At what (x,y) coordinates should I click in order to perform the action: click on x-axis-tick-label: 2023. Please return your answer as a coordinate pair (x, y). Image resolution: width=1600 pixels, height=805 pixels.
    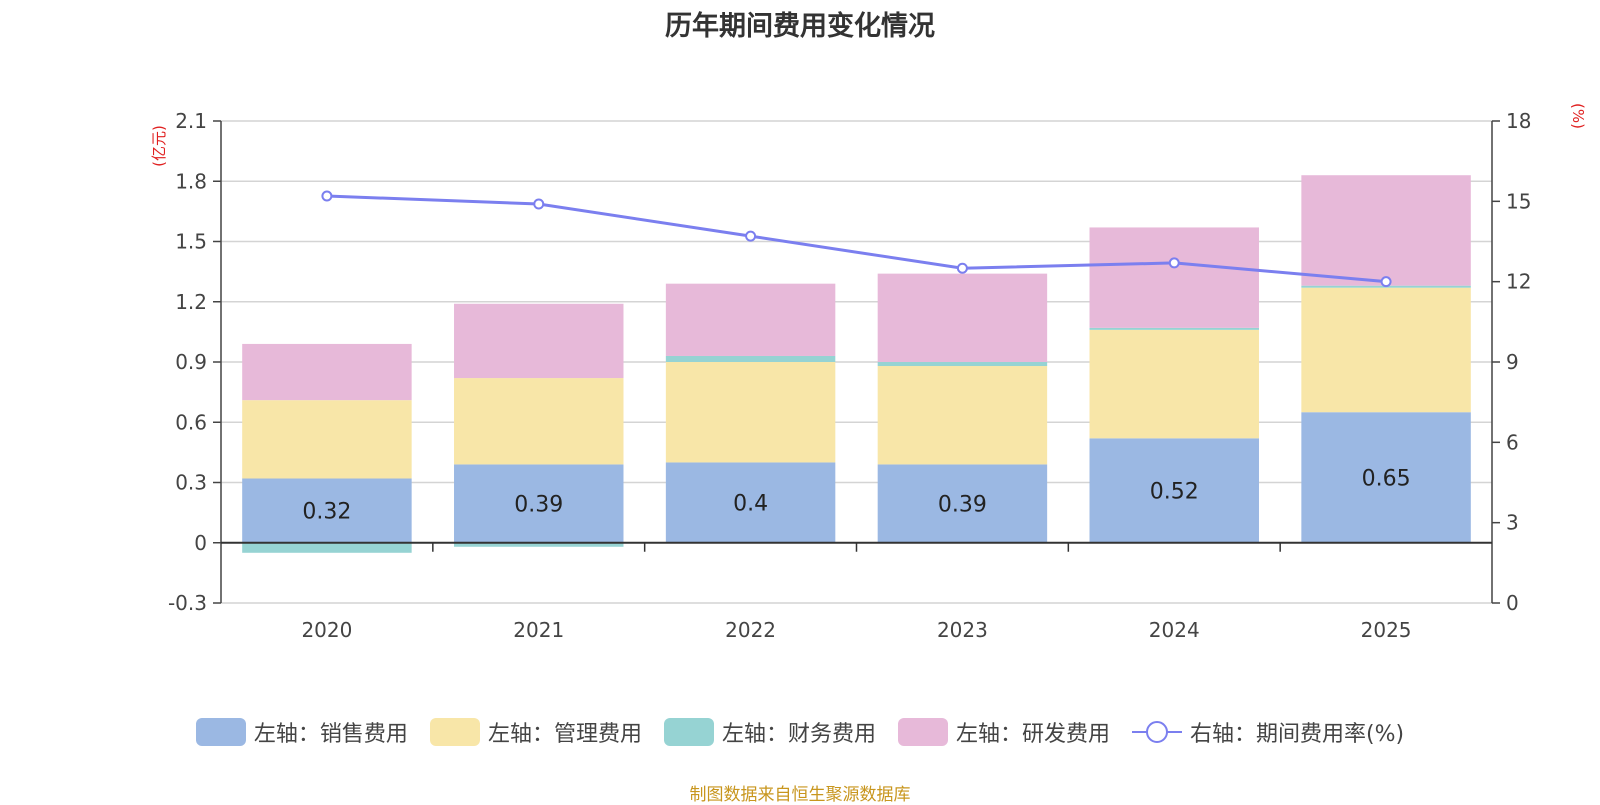
    Looking at the image, I should click on (962, 630).